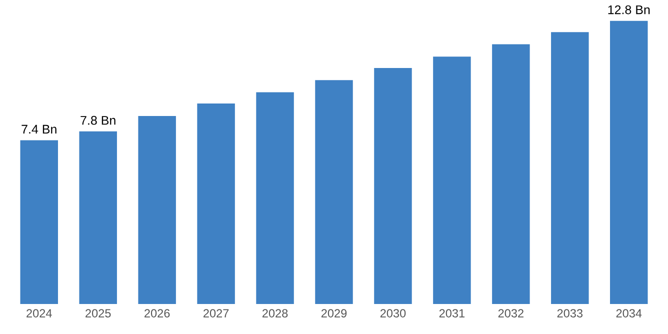  Describe the element at coordinates (39, 313) in the screenshot. I see `x-tick-label: 2024` at that location.